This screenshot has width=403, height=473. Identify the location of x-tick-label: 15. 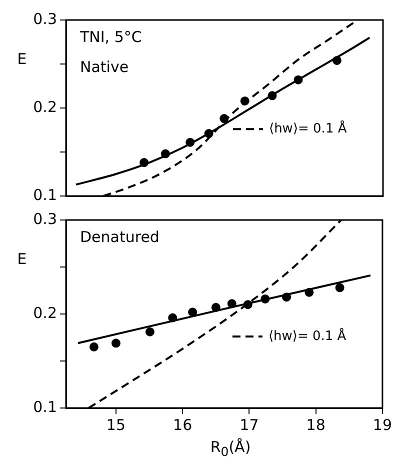
(116, 425).